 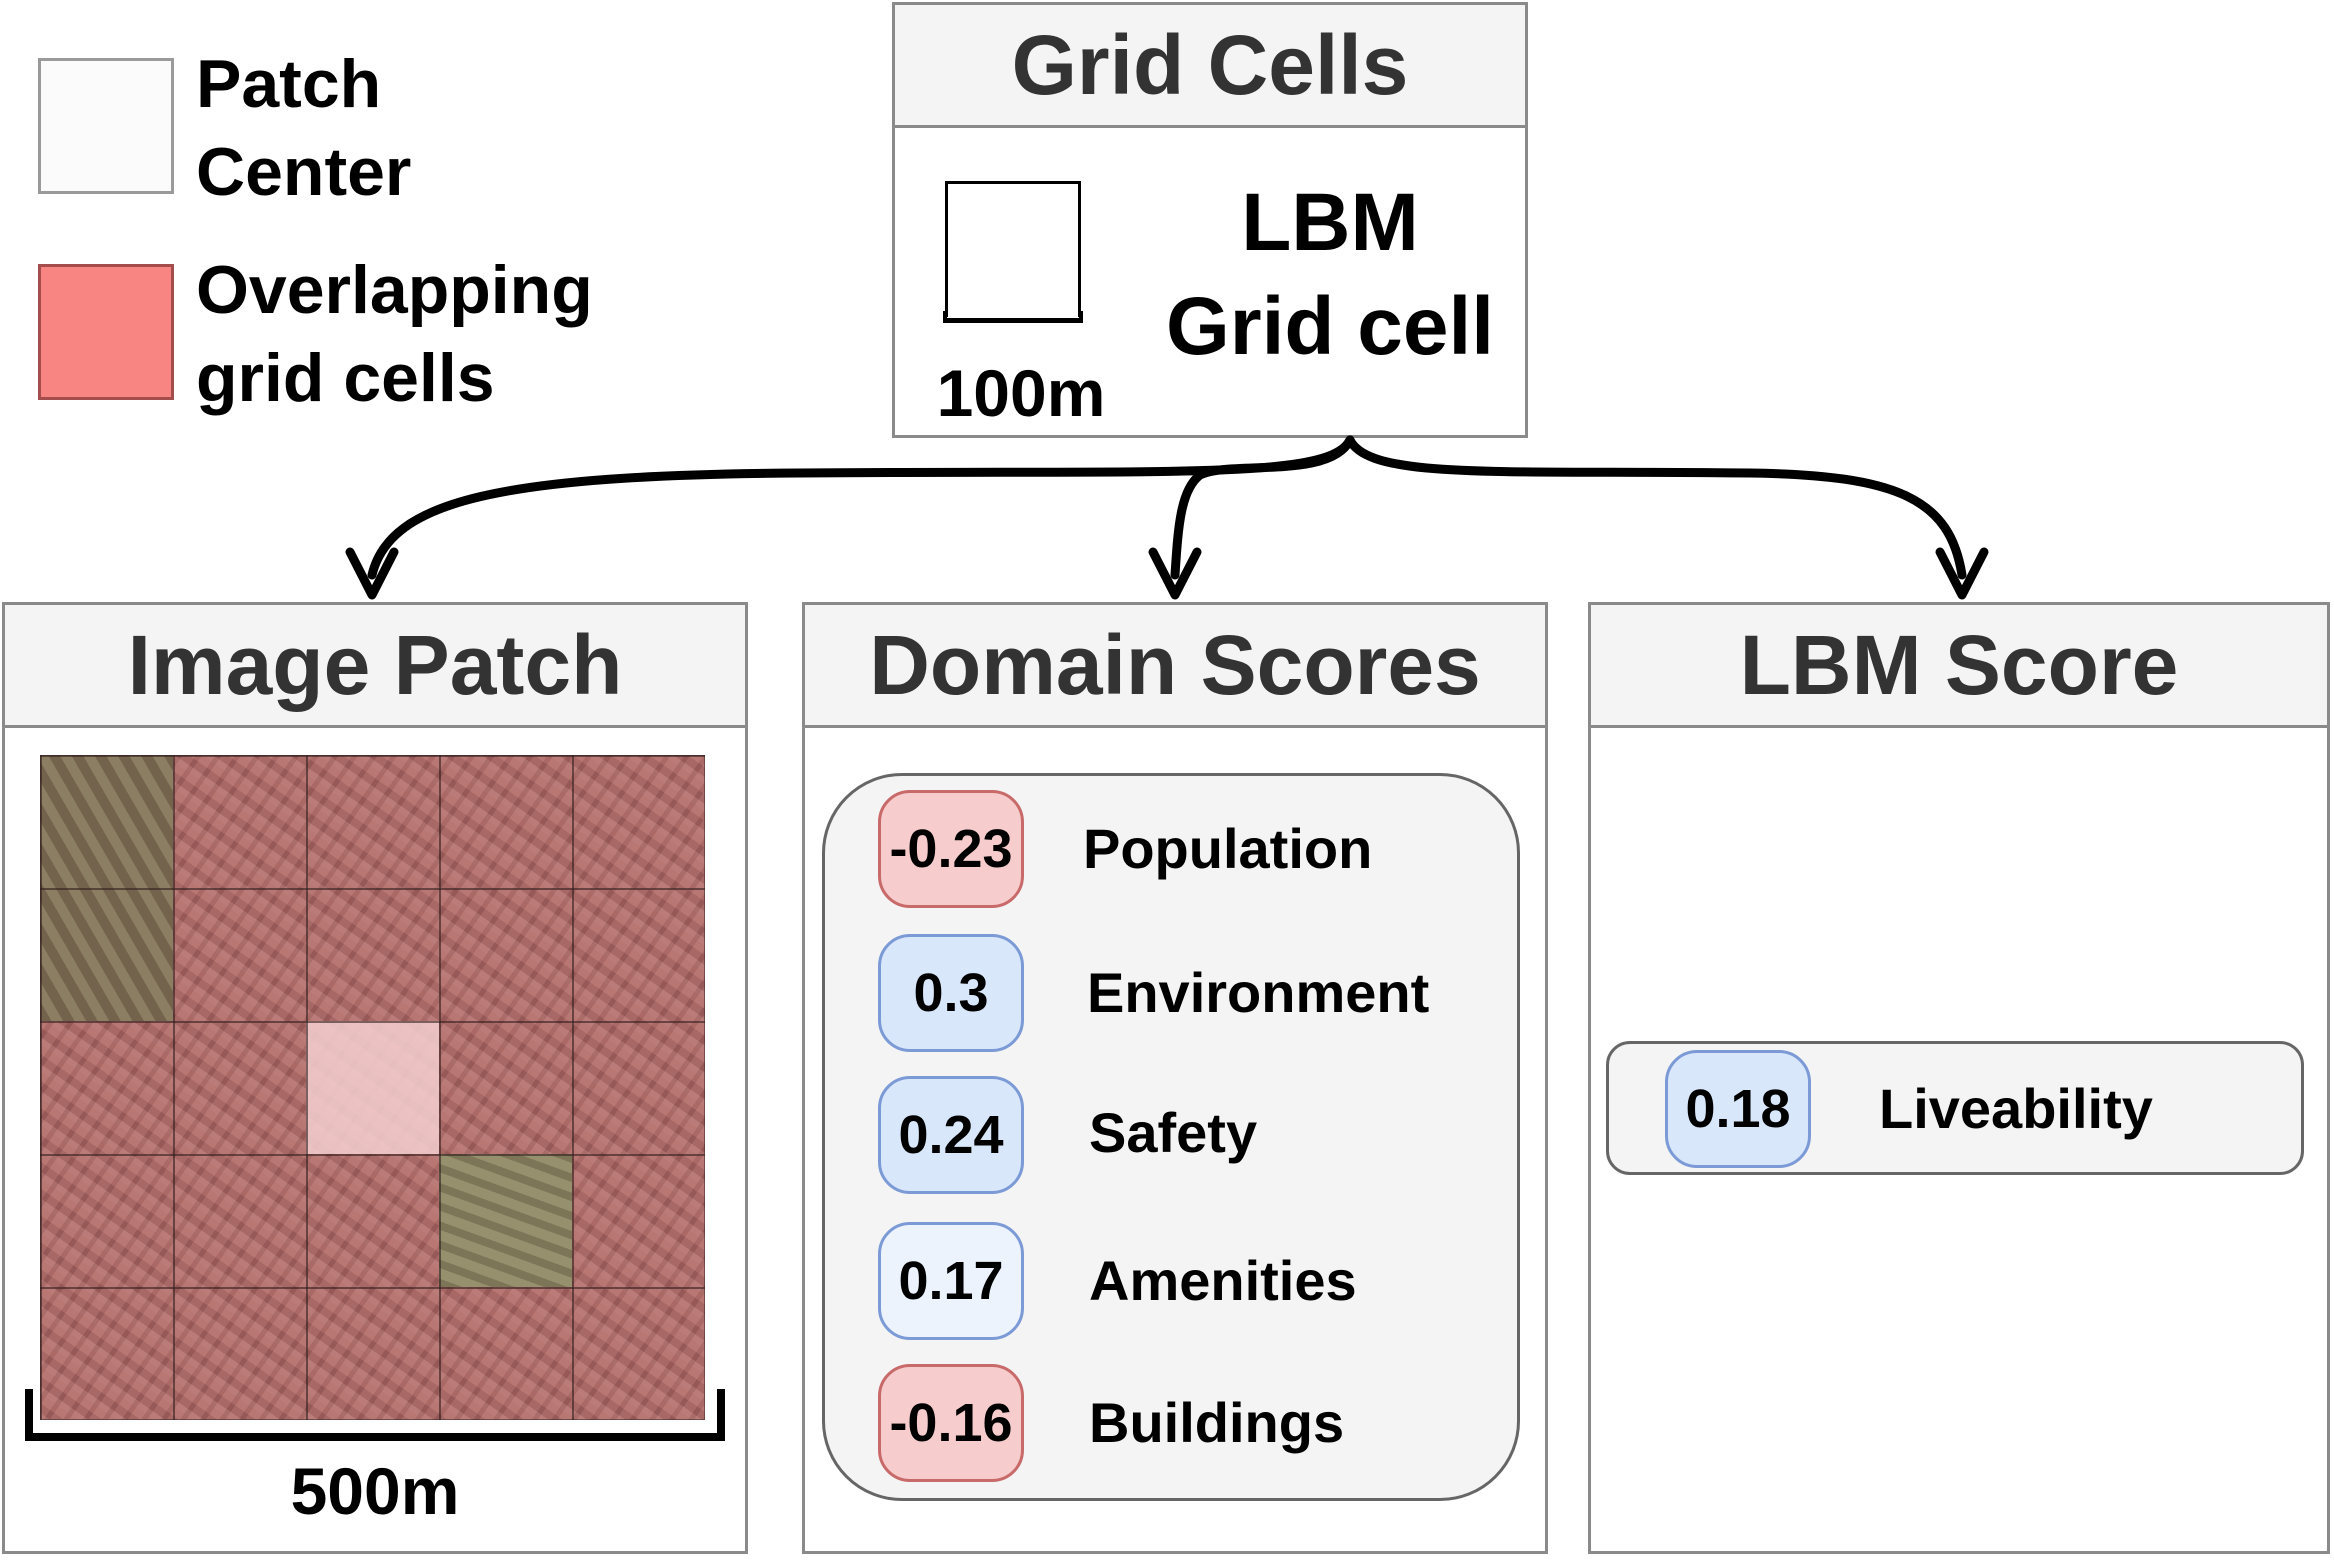 I want to click on environment-label: Environment, so click(x=1258, y=992).